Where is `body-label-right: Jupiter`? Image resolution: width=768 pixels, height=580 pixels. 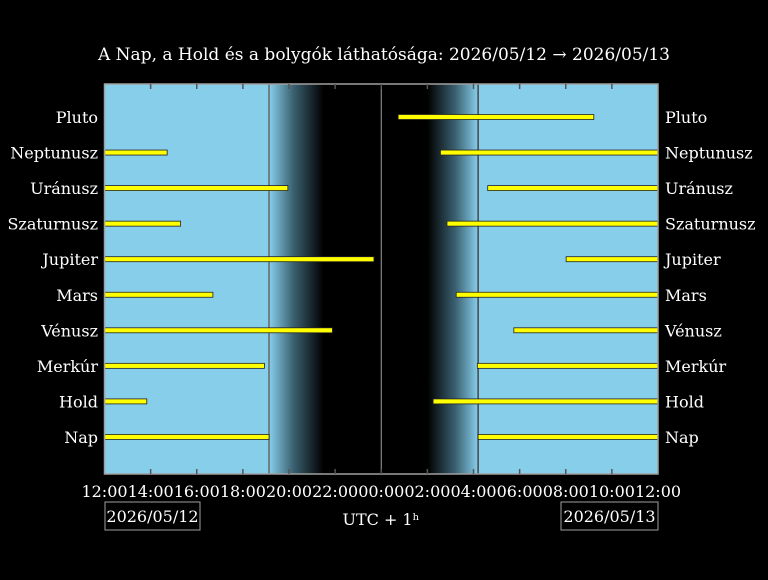
body-label-right: Jupiter is located at coordinates (692, 259).